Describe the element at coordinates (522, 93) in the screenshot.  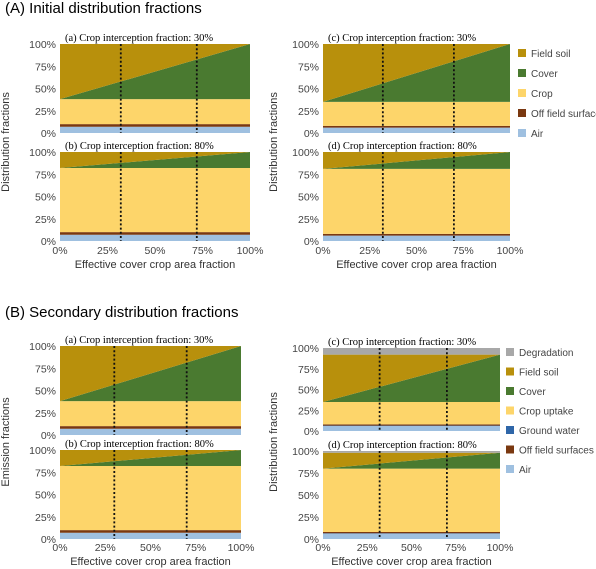
I see `legend-swatch-crop` at that location.